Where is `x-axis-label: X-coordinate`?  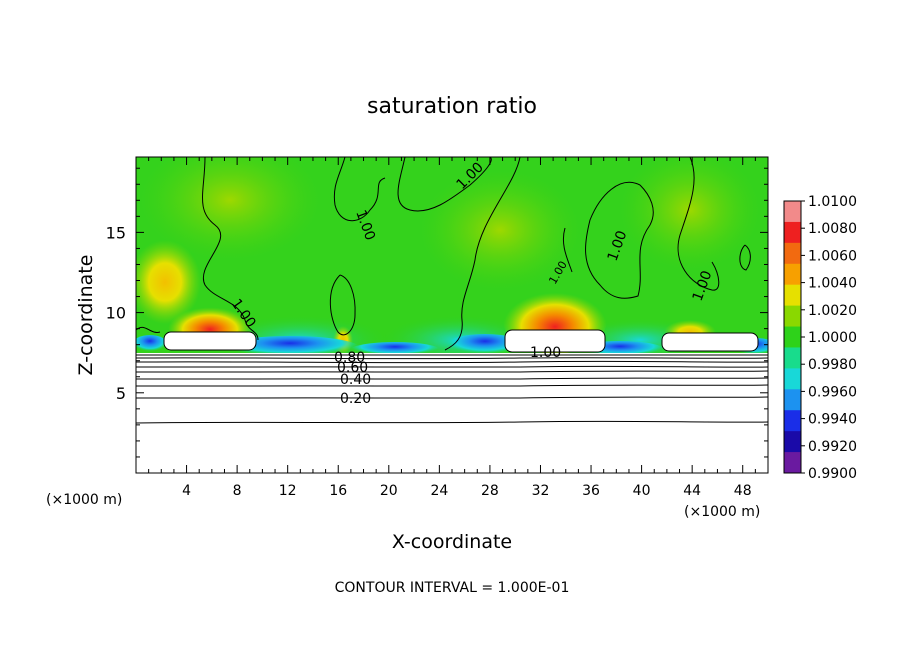 x-axis-label: X-coordinate is located at coordinates (452, 542).